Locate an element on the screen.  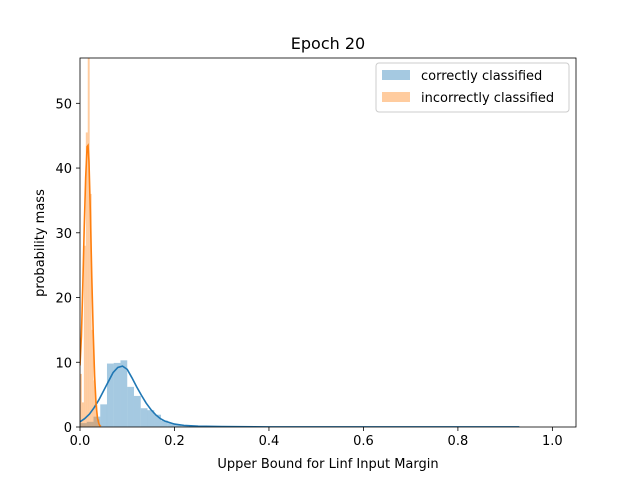
kde-line-incorrect is located at coordinates (91, 285).